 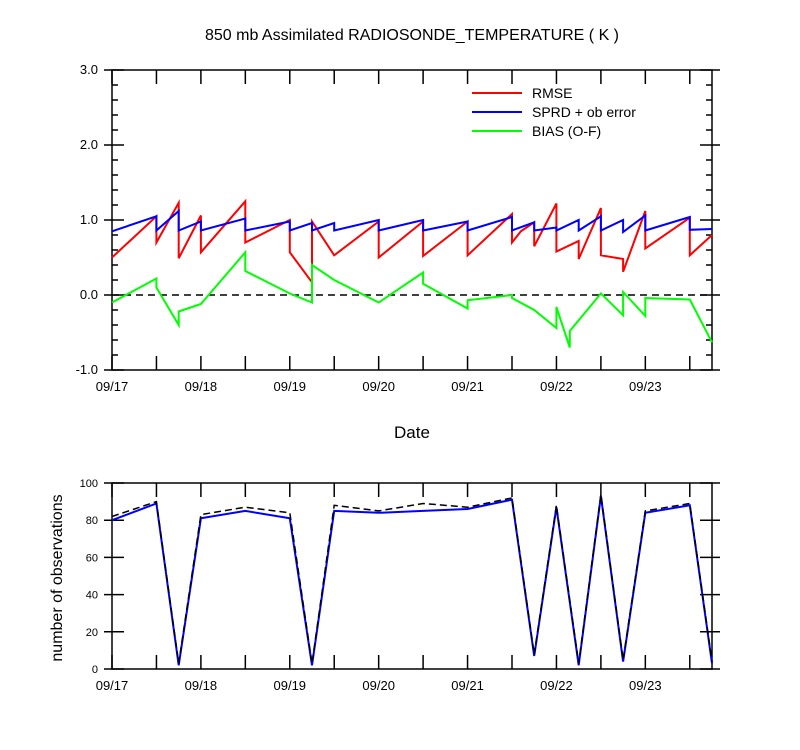 I want to click on y-tick-label: 0.0, so click(x=89, y=294).